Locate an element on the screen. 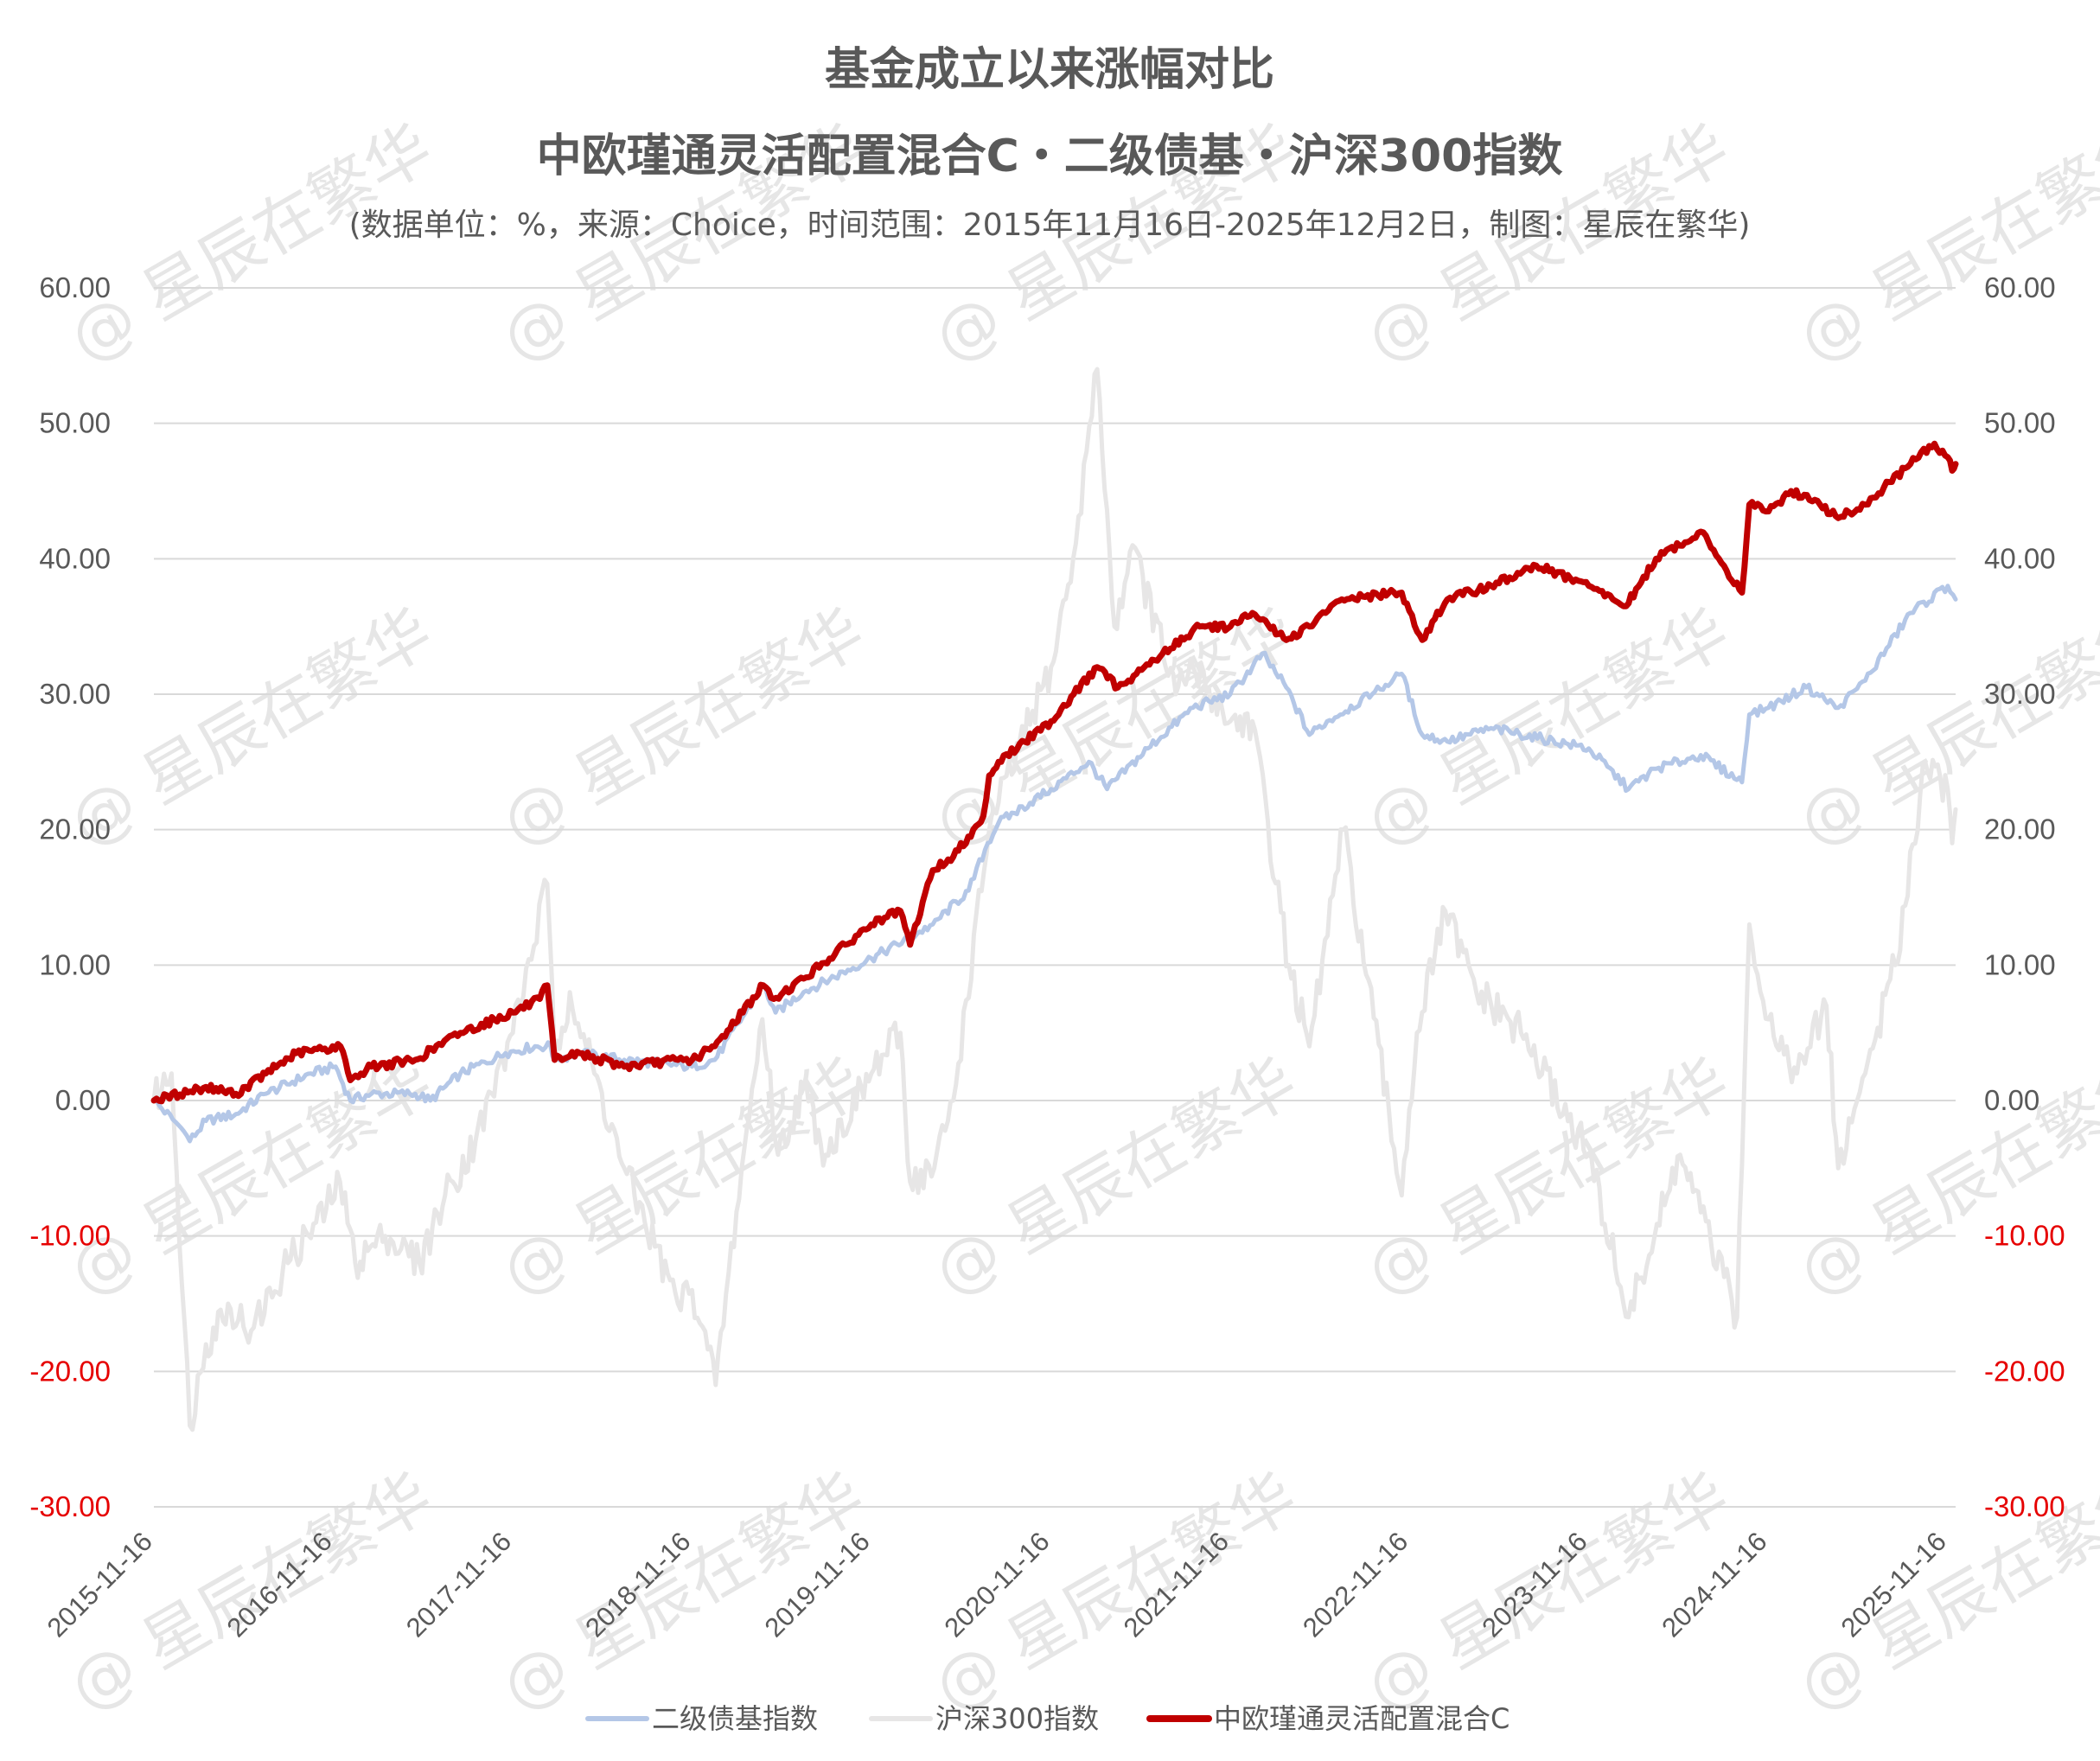 Image resolution: width=2100 pixels, height=1761 pixels. x-tick-label: 2022-11-16 is located at coordinates (1355, 1584).